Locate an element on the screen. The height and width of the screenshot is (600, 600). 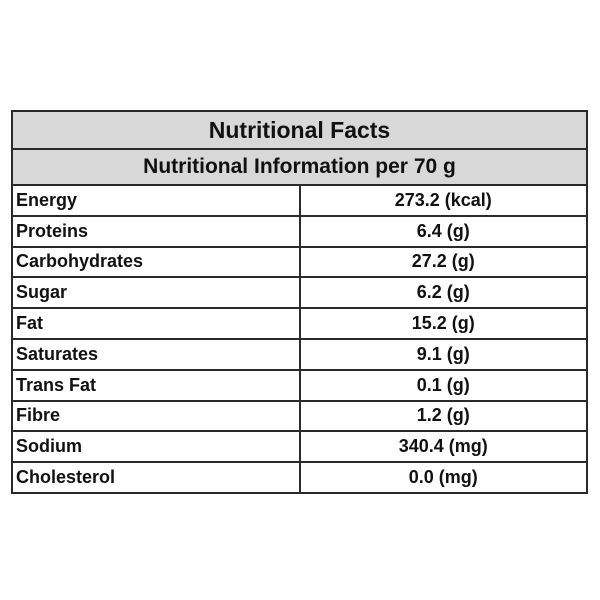
nutrient-value: 340.4 (mg) is located at coordinates (443, 447).